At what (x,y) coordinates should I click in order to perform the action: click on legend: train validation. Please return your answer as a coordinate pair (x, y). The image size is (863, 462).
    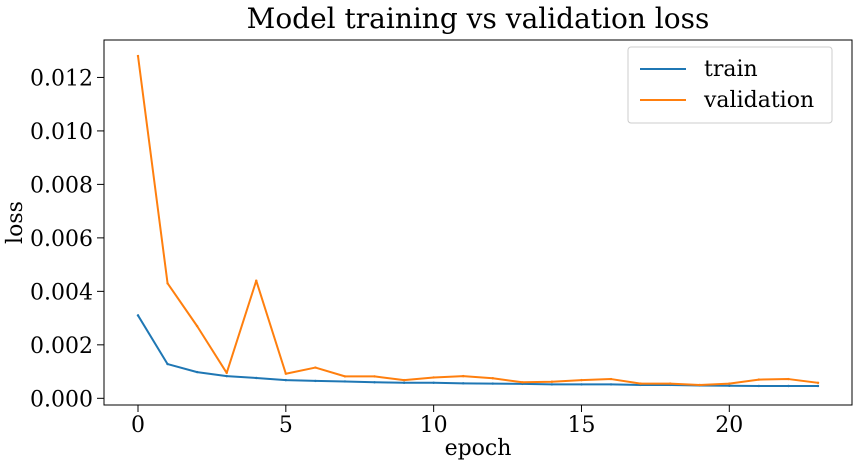
    Looking at the image, I should click on (730, 85).